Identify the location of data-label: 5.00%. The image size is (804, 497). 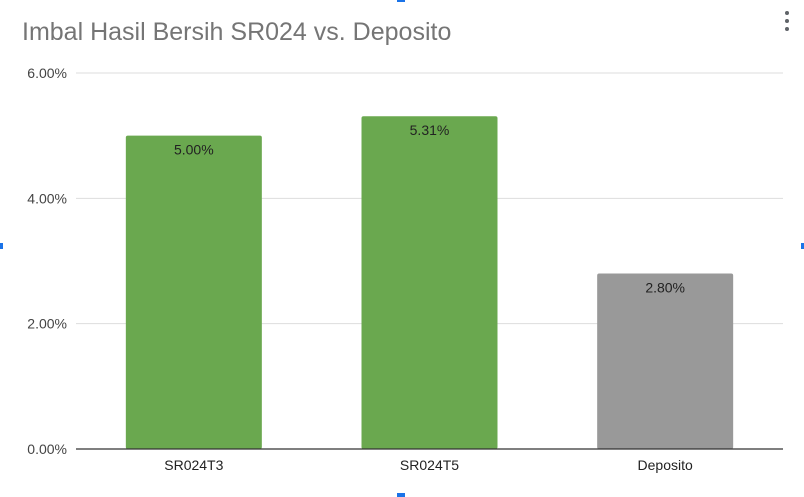
(194, 150).